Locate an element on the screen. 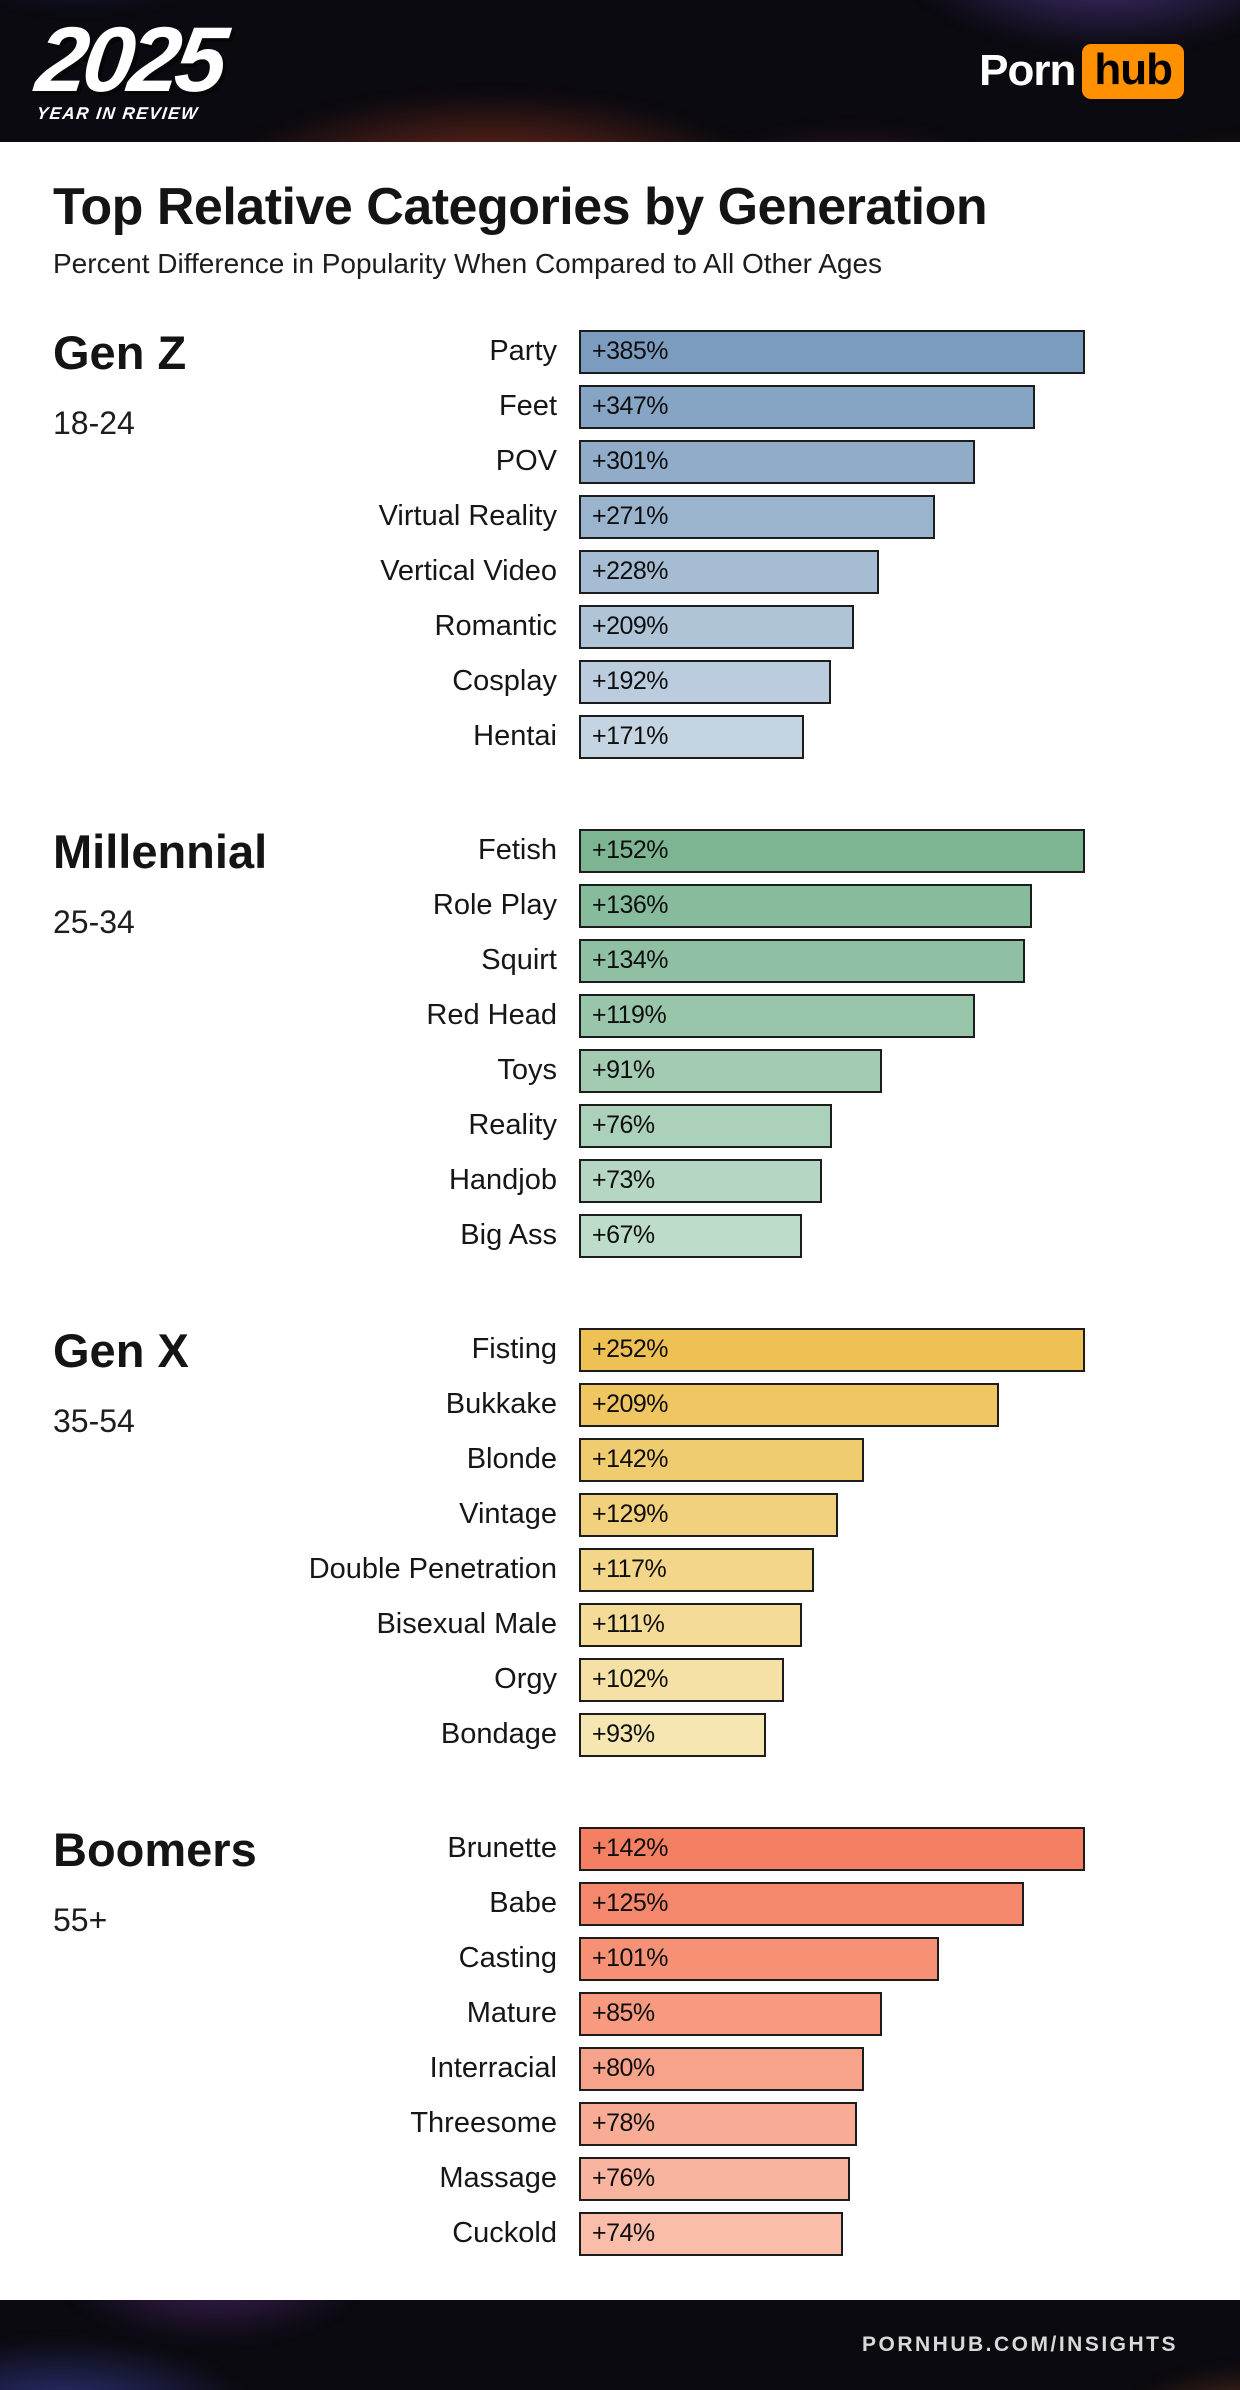 Image resolution: width=1240 pixels, height=2390 pixels. bar-value-label: +271% is located at coordinates (630, 516).